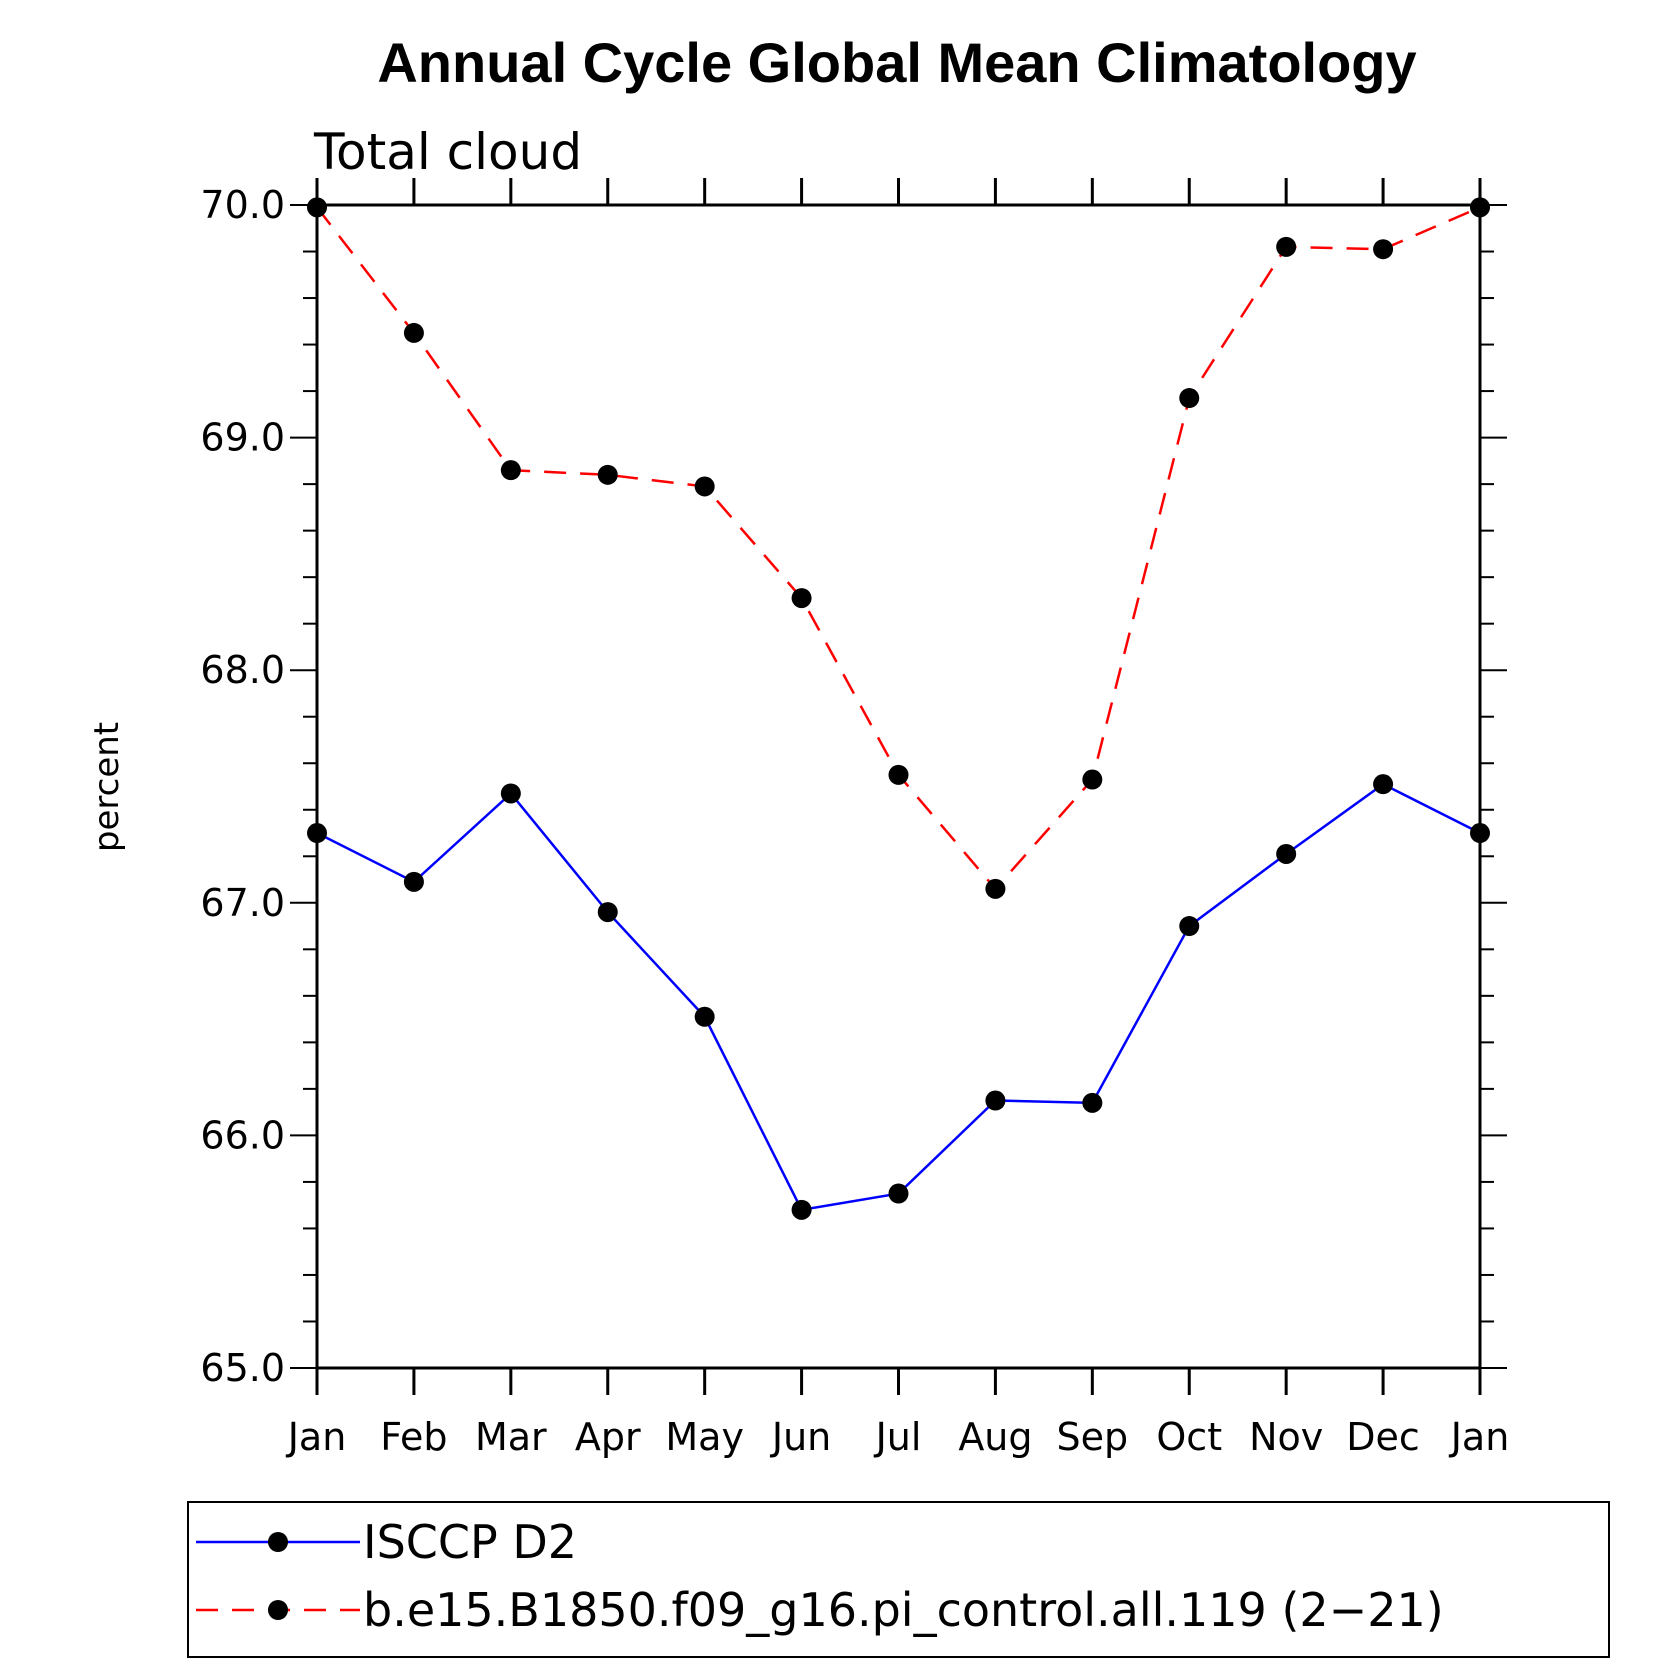 This screenshot has width=1674, height=1674. Describe the element at coordinates (896, 62) in the screenshot. I see `chart-title: Annual Cycle Global Mean Climatology` at that location.